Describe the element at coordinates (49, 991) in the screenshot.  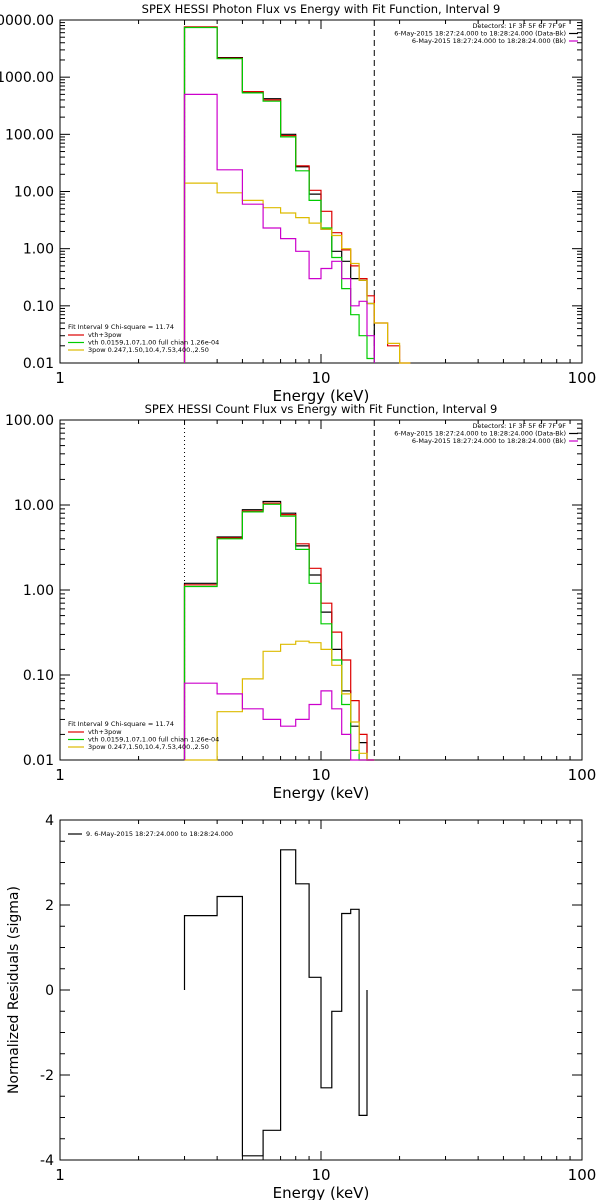
I see `y-tick-label: 0` at that location.